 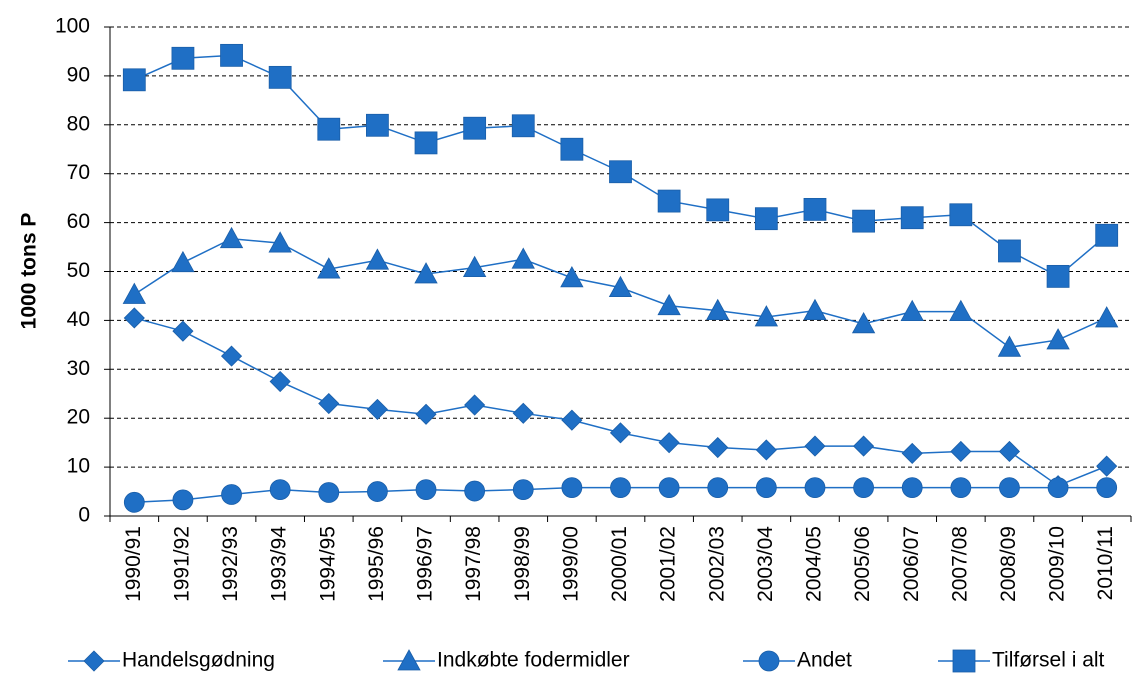 What do you see at coordinates (619, 564) in the screenshot?
I see `x-tick-label: 2000/01` at bounding box center [619, 564].